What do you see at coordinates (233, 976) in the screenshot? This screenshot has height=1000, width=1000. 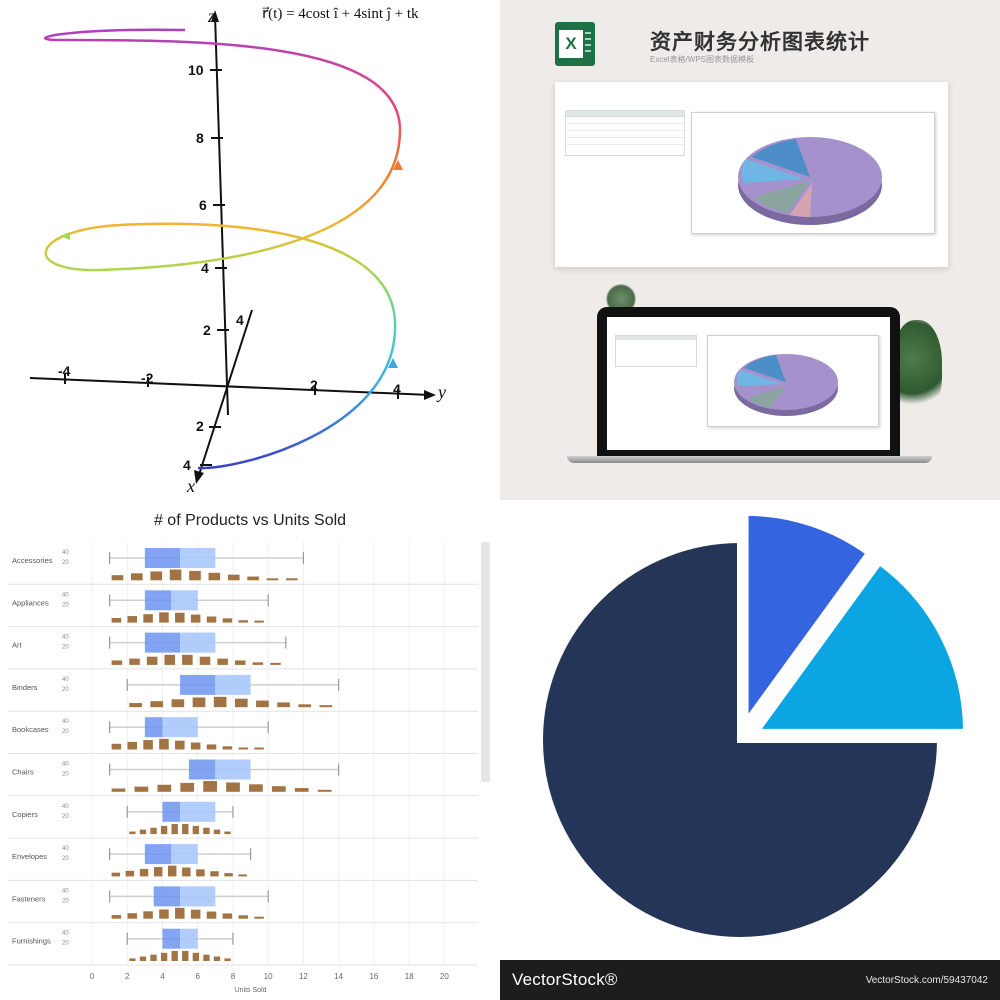 I see `x-tick-label: 8` at bounding box center [233, 976].